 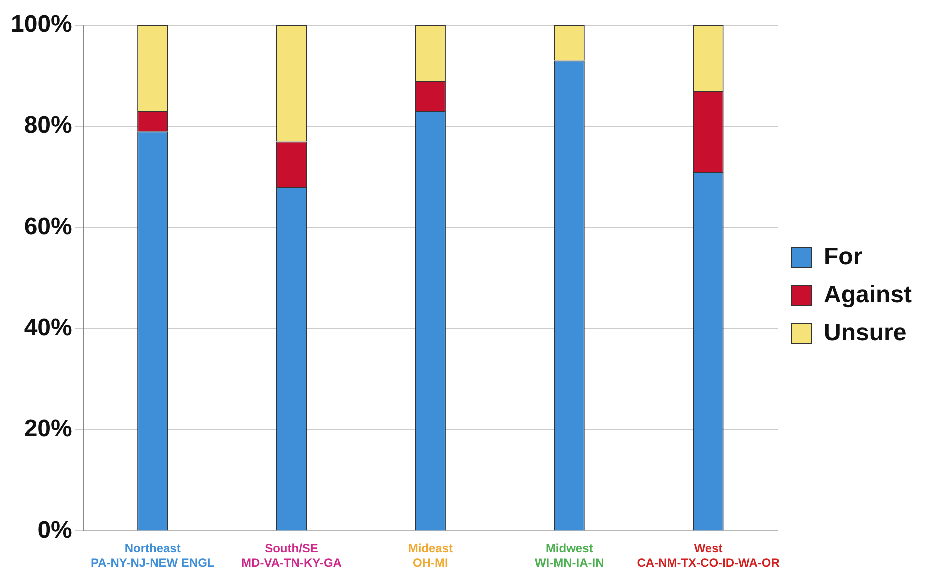 I want to click on x-tick-label: South/SE MD-VA-TN-KY-GA, so click(x=292, y=556).